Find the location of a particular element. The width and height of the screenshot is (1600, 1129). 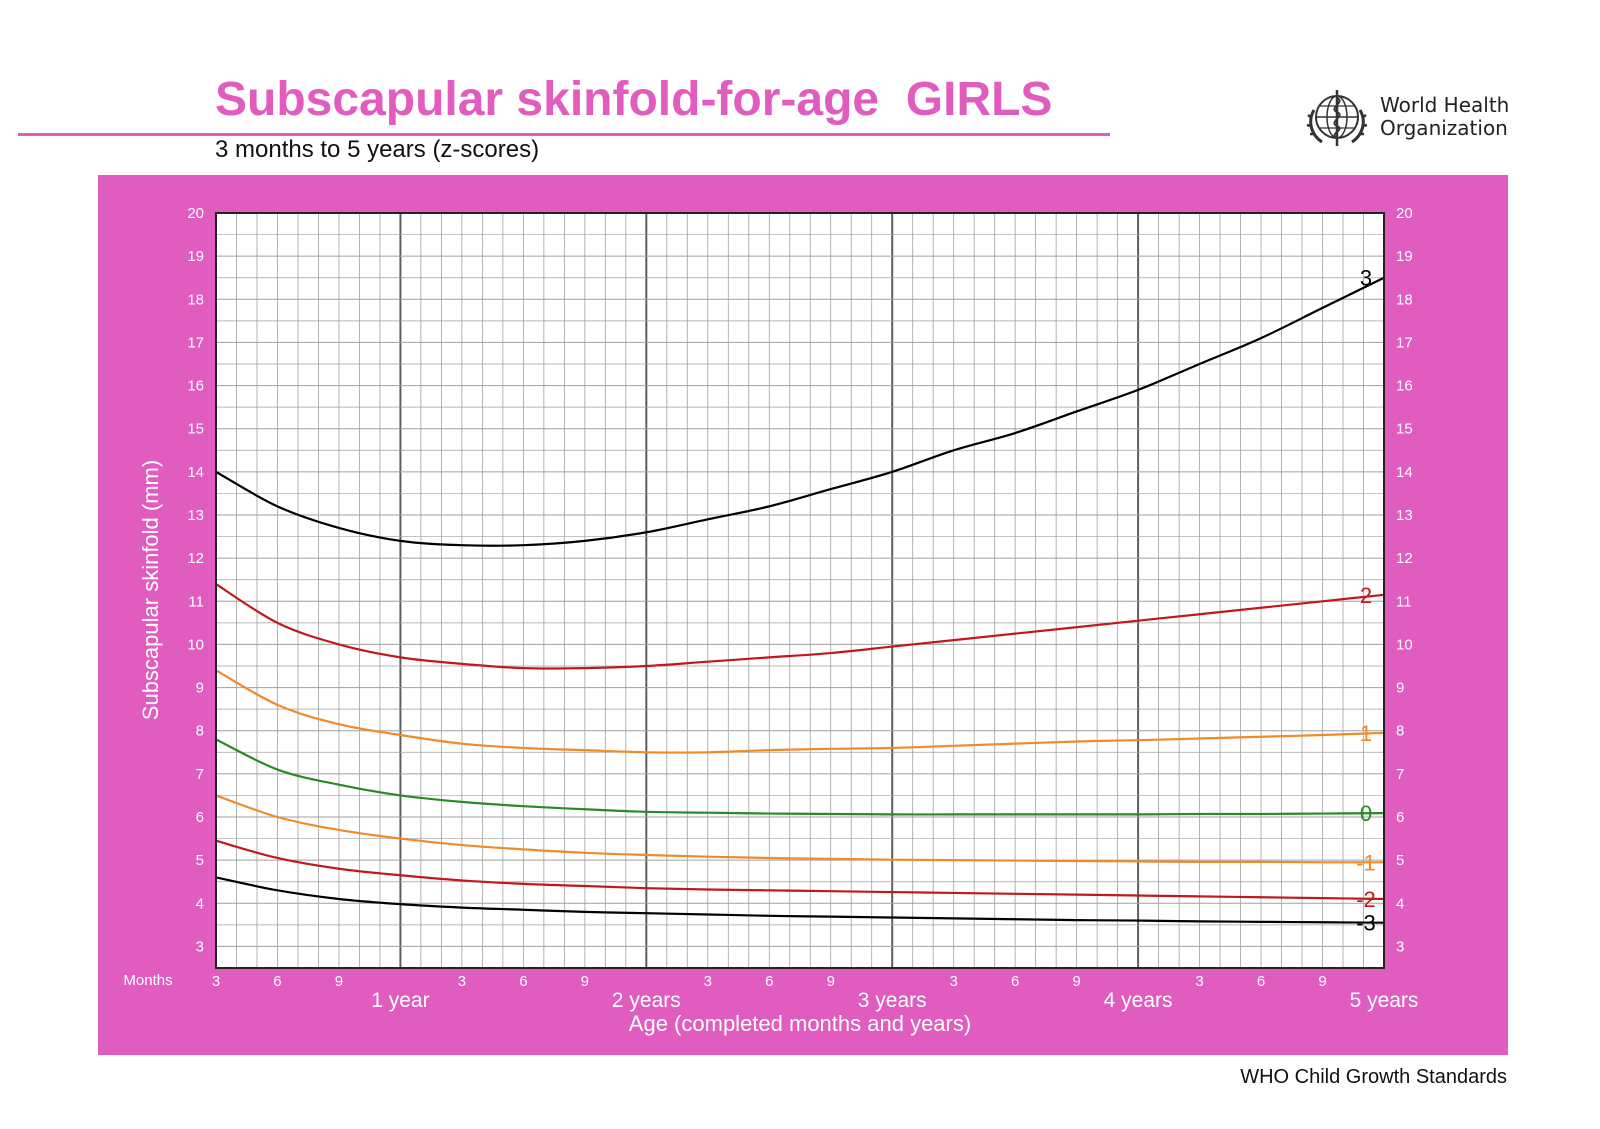

x-year-tick-label: 3 years is located at coordinates (892, 1000).